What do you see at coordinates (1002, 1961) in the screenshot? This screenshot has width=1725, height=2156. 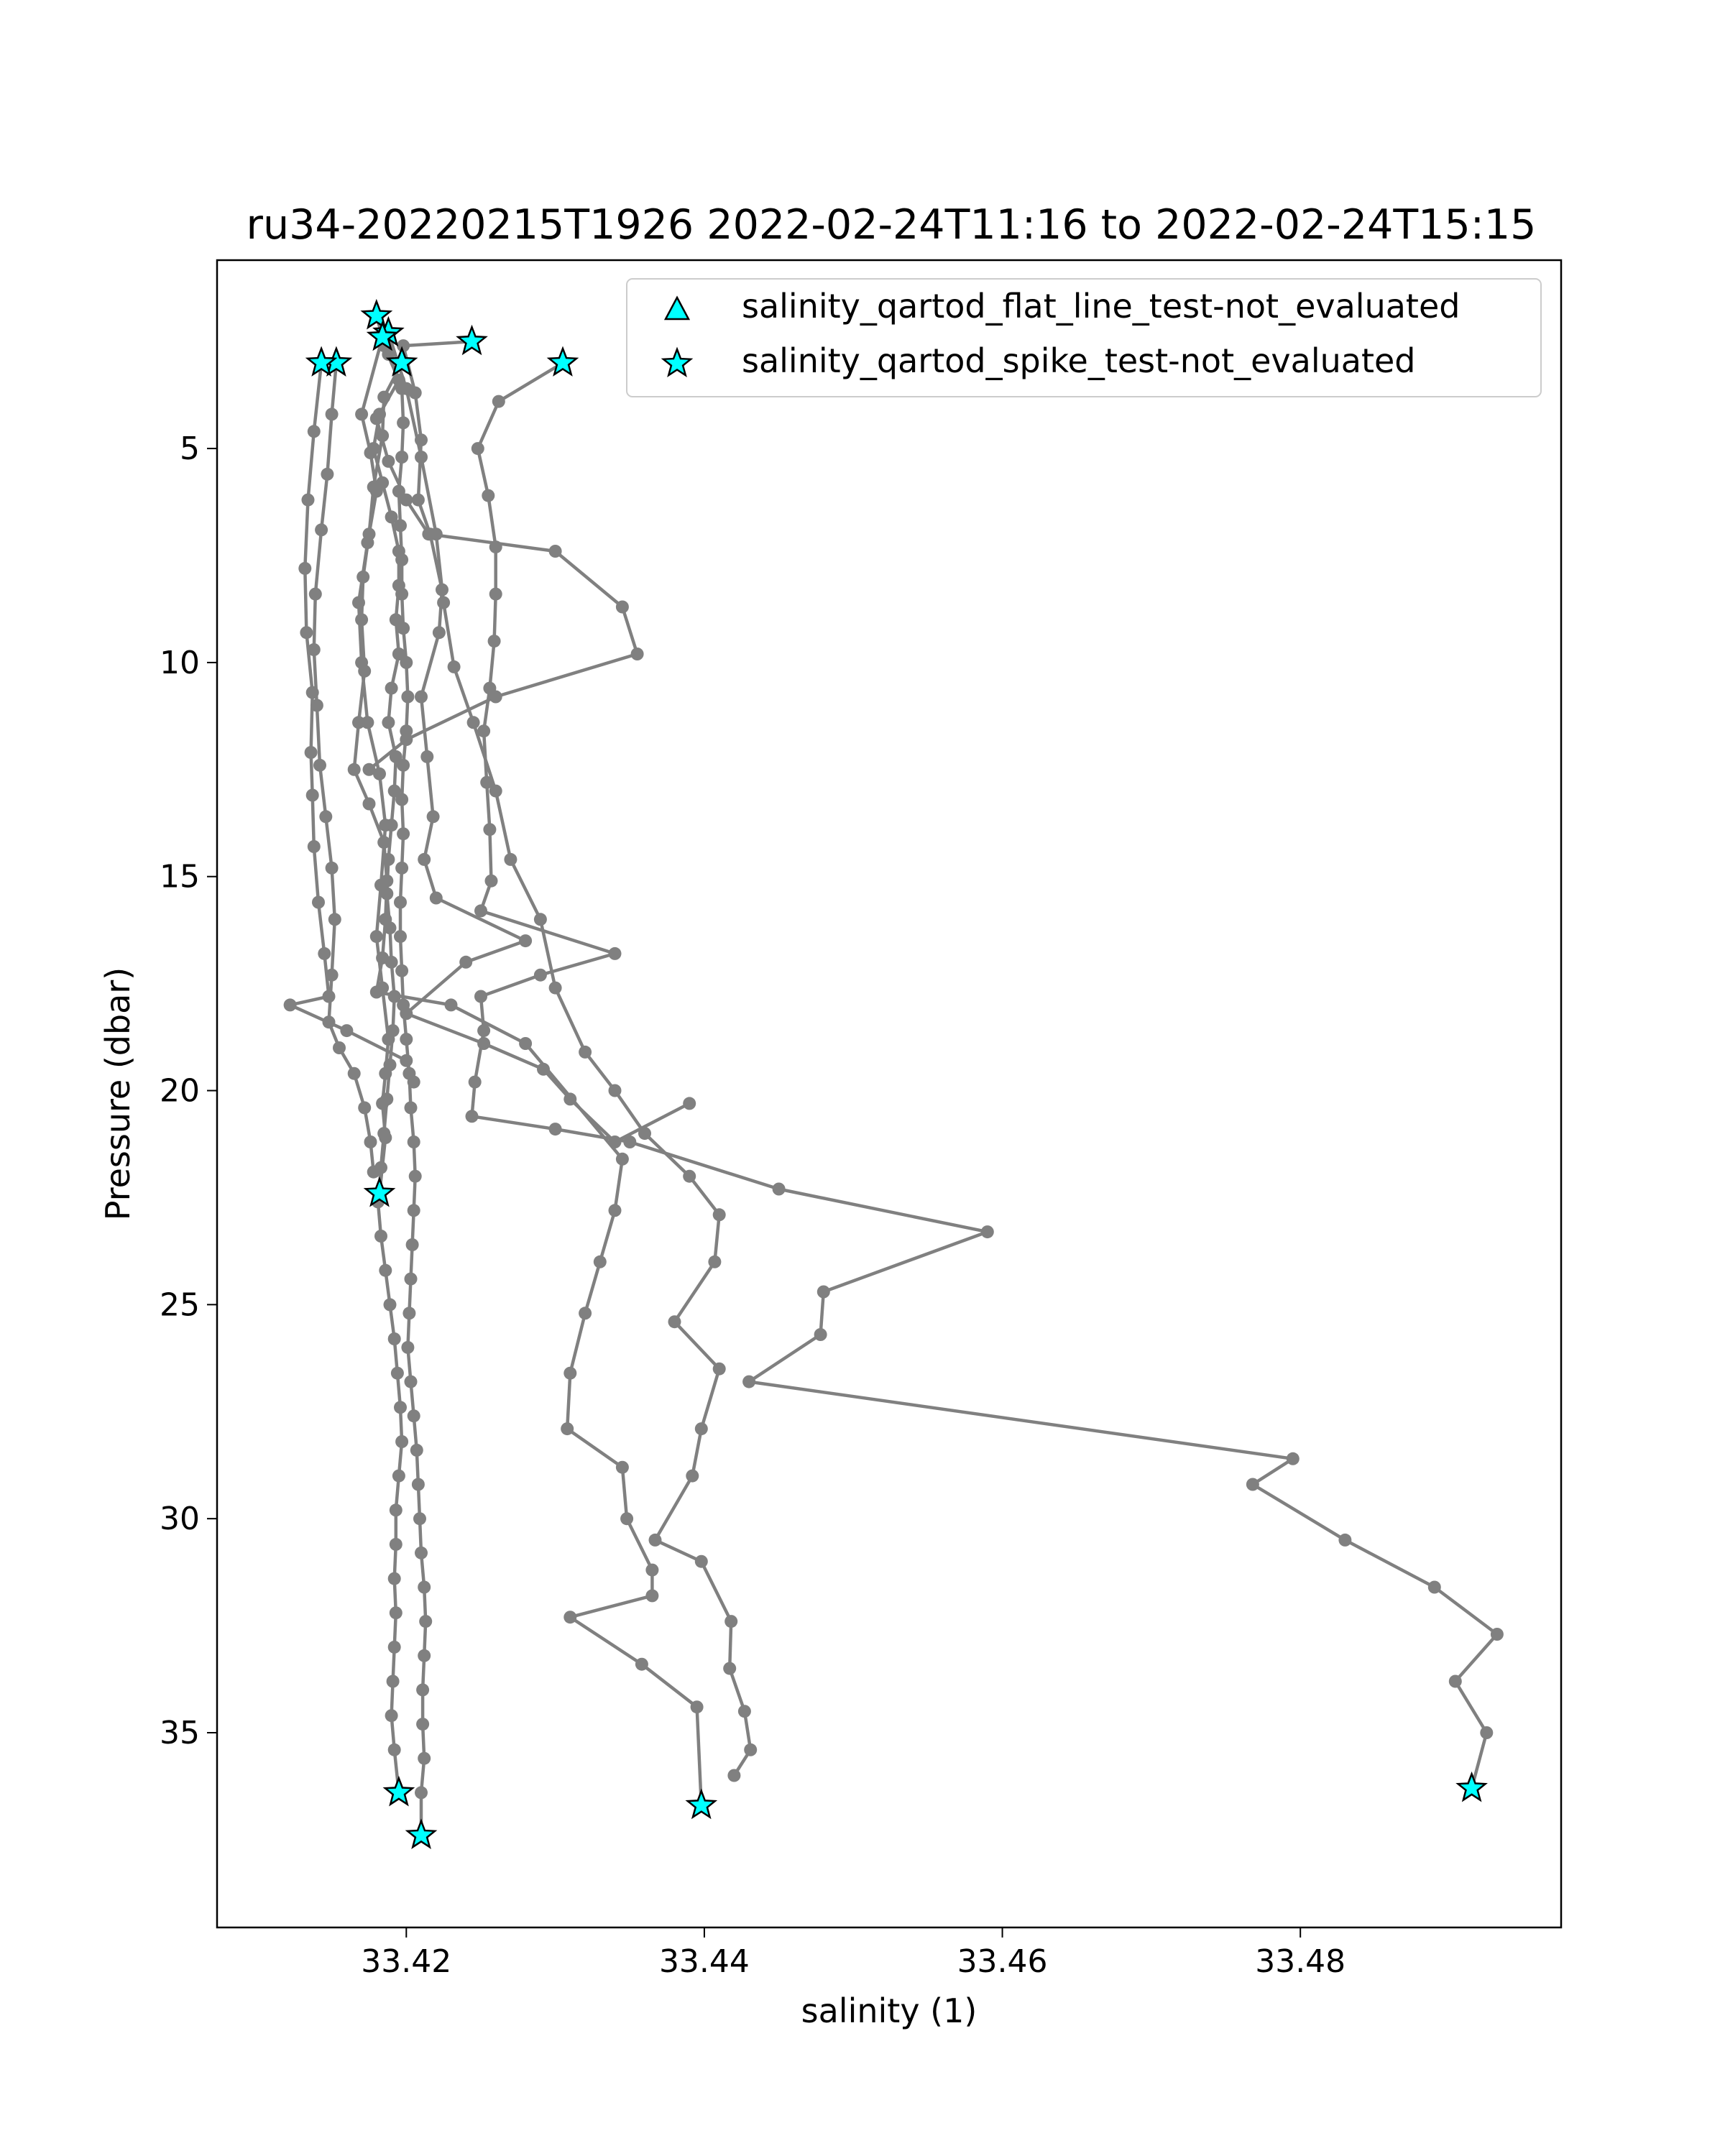 I see `x-tick-label: 33.46` at bounding box center [1002, 1961].